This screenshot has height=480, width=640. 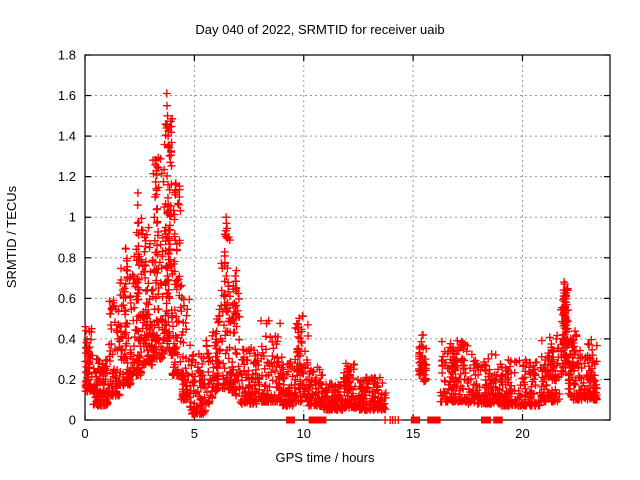 I want to click on x-axis-label: GPS time / hours, so click(x=325, y=457).